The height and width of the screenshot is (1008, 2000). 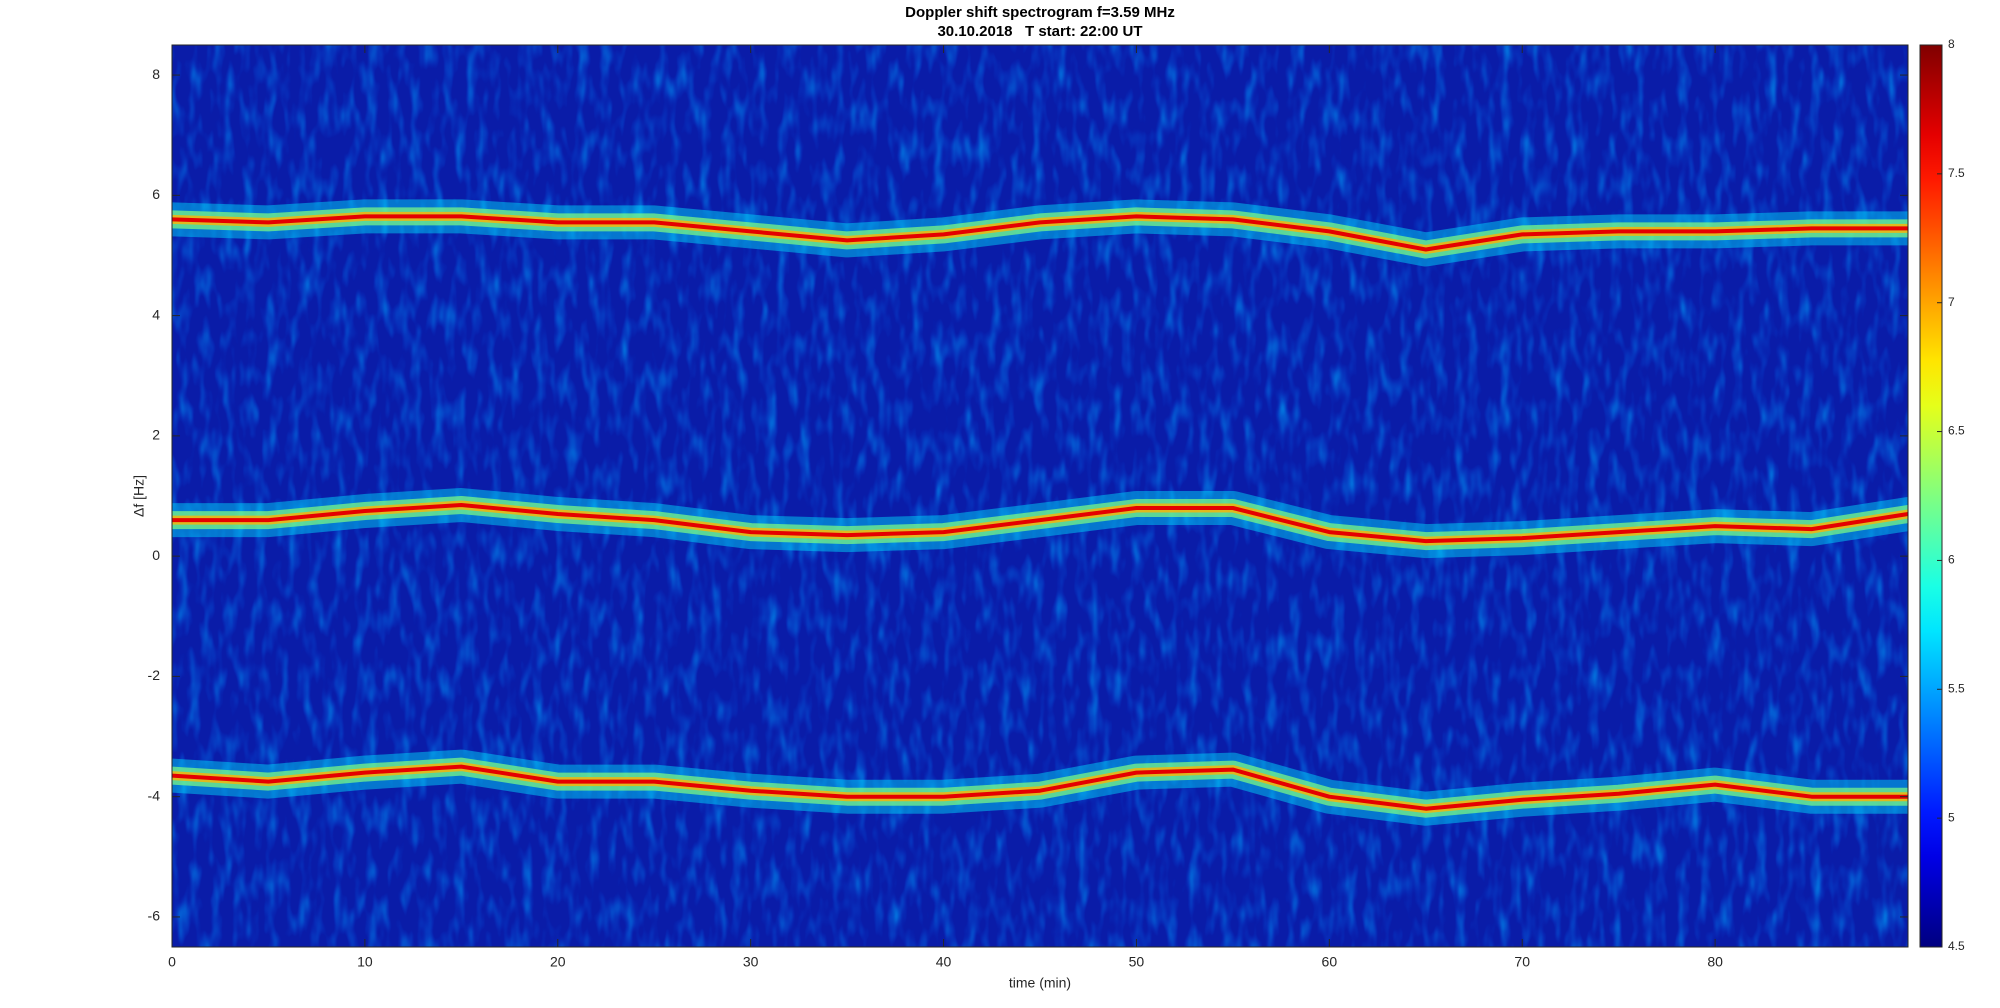 What do you see at coordinates (1951, 302) in the screenshot?
I see `colorbar-tick-label: 7` at bounding box center [1951, 302].